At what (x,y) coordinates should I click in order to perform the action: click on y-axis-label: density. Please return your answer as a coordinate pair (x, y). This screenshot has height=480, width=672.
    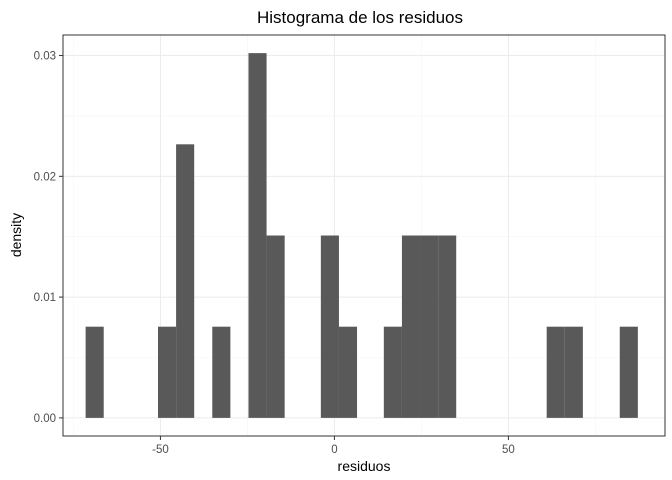
    Looking at the image, I should click on (16, 235).